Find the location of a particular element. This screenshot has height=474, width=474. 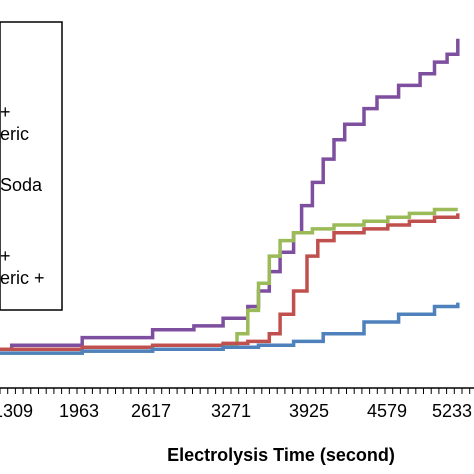

x-tick-label-3271: 3271 is located at coordinates (231, 411).